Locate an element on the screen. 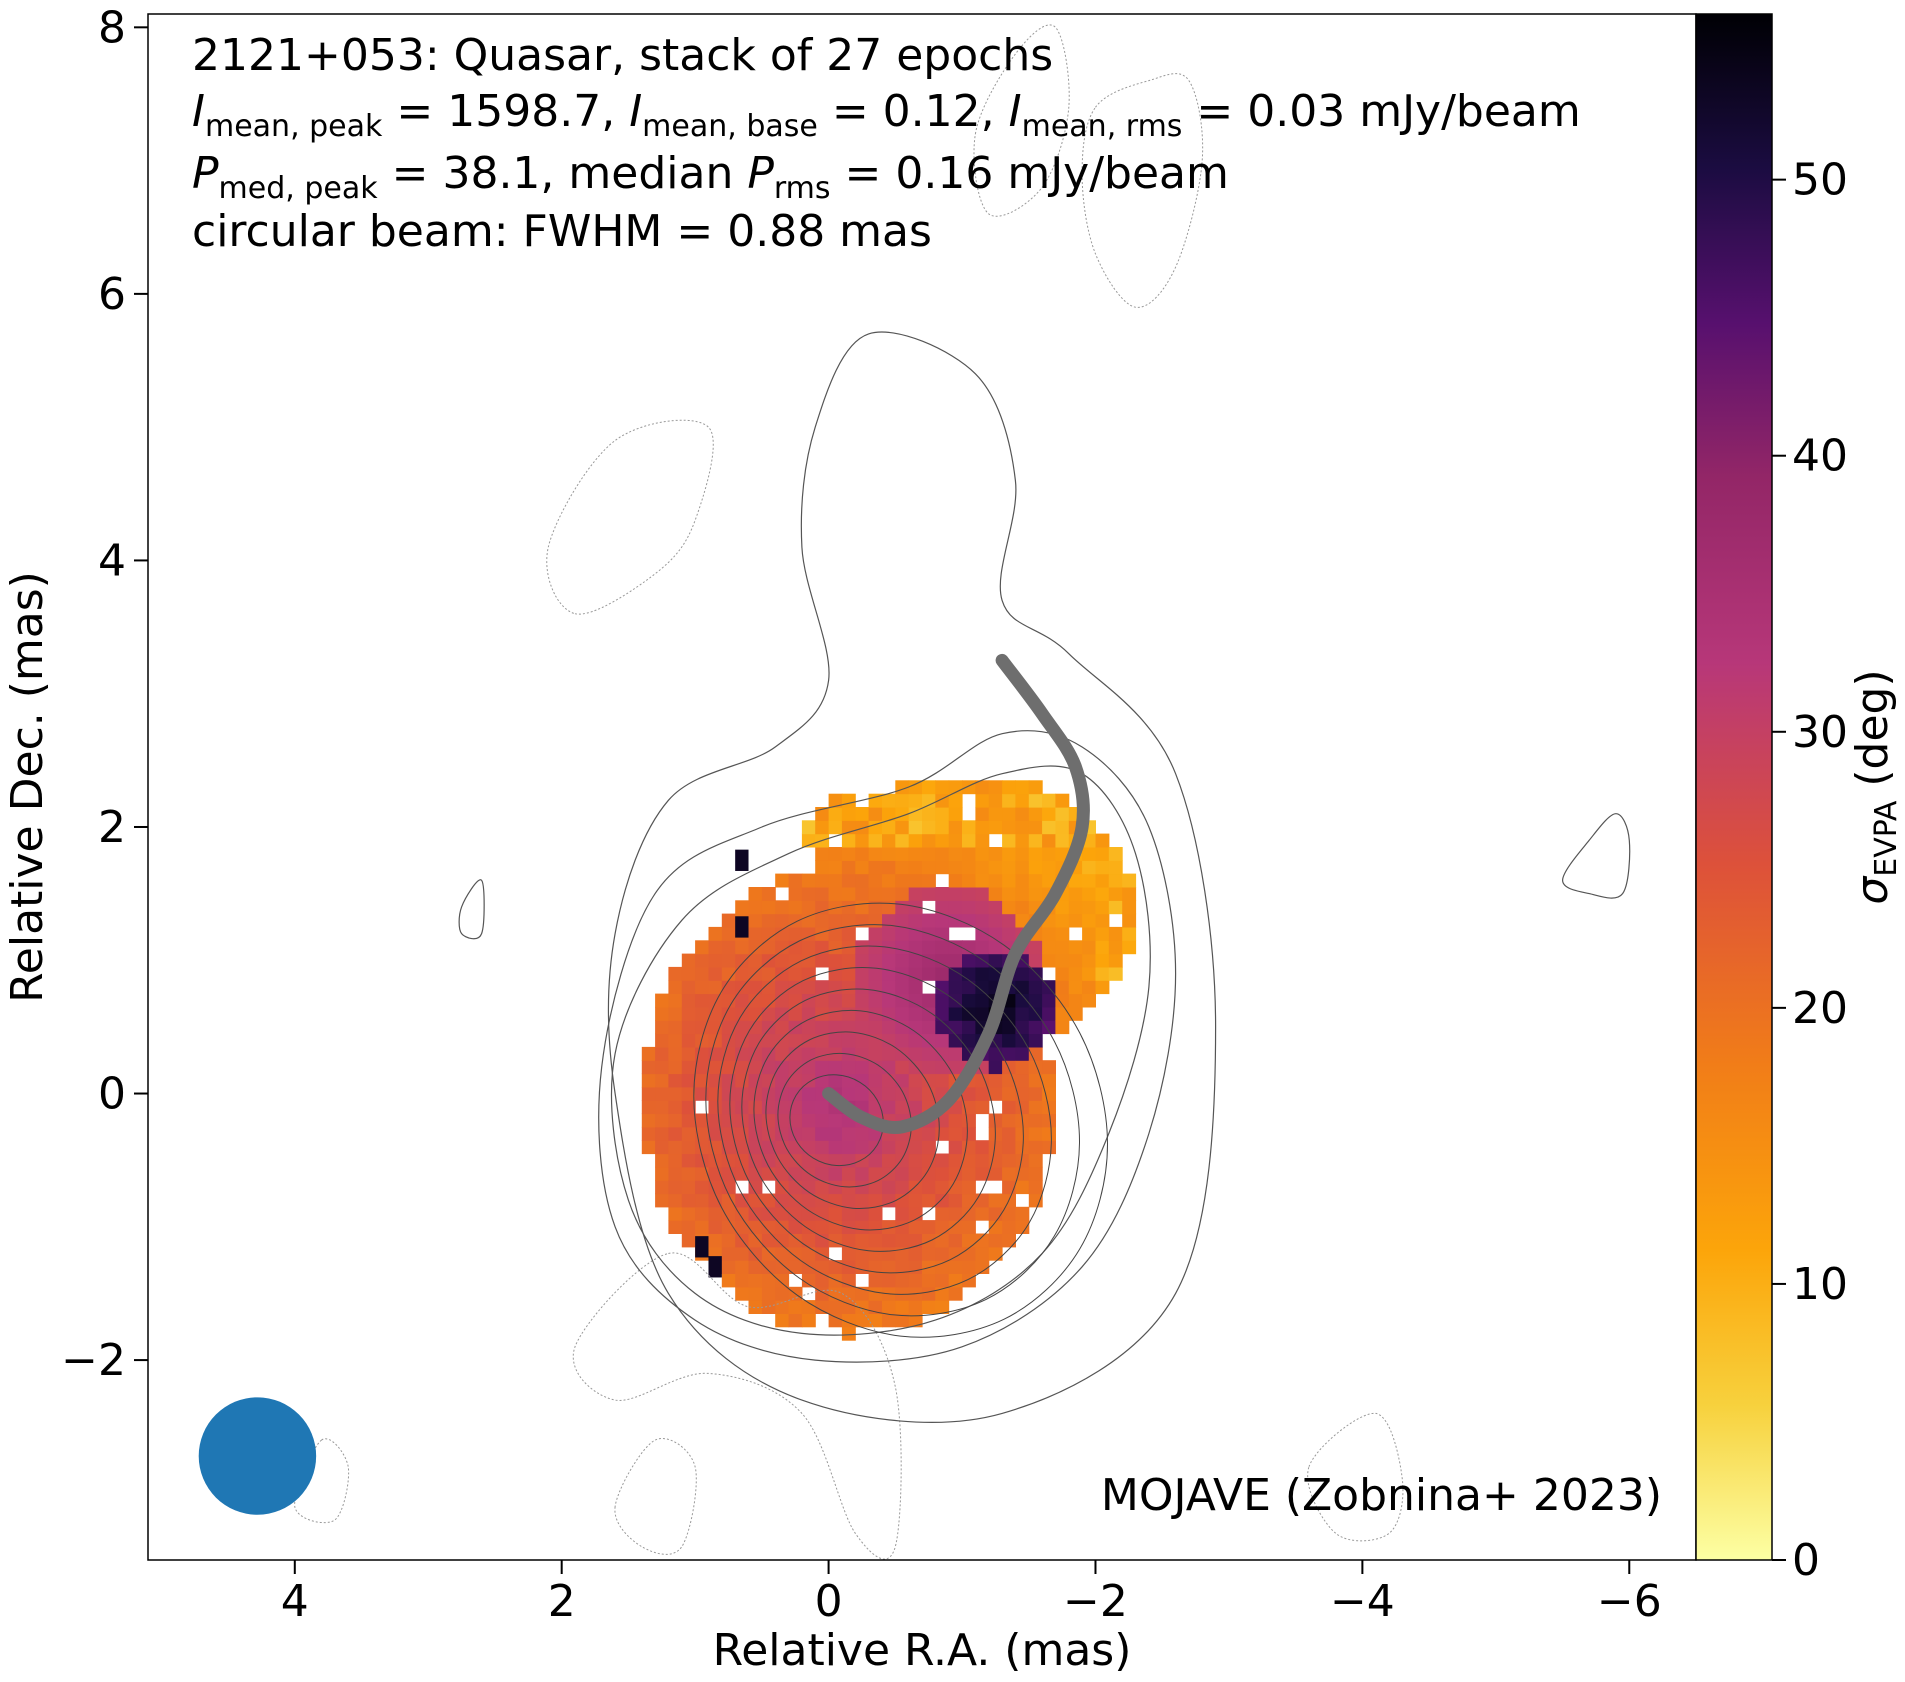 Image resolution: width=1905 pixels, height=1682 pixels. y-tick-label: 2 is located at coordinates (112, 827).